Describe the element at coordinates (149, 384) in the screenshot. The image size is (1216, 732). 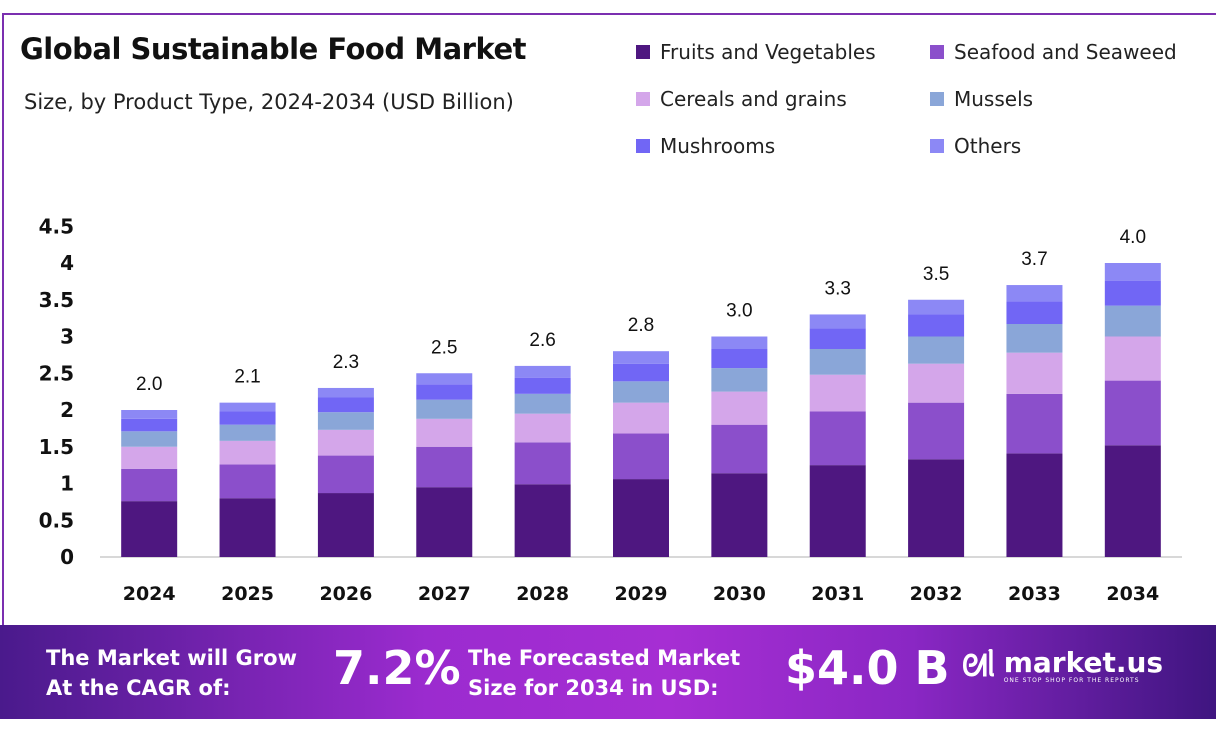
I see `bar-total-label: 2.0` at that location.